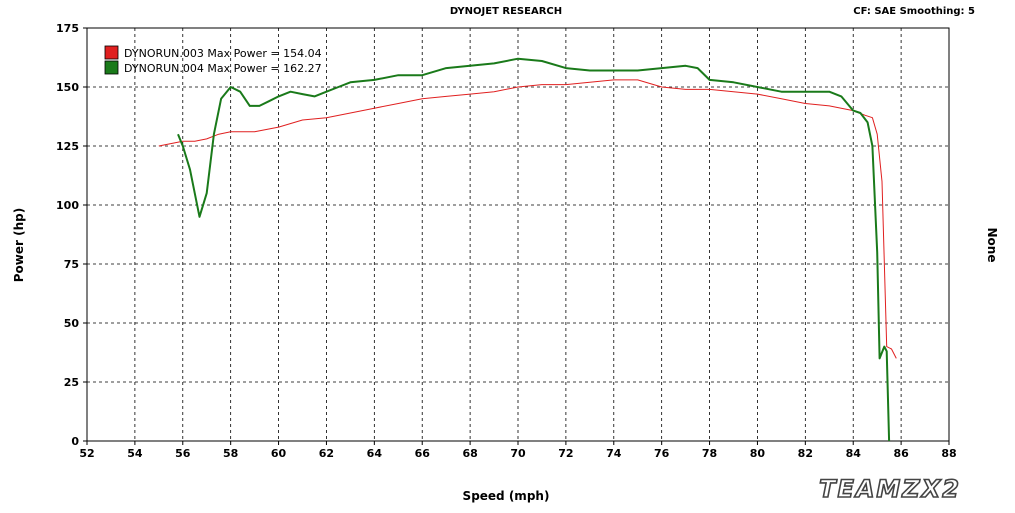 The height and width of the screenshot is (513, 1015). I want to click on y-tick-labels: 0 25 50 75 100 125 150 175, so click(67, 235).